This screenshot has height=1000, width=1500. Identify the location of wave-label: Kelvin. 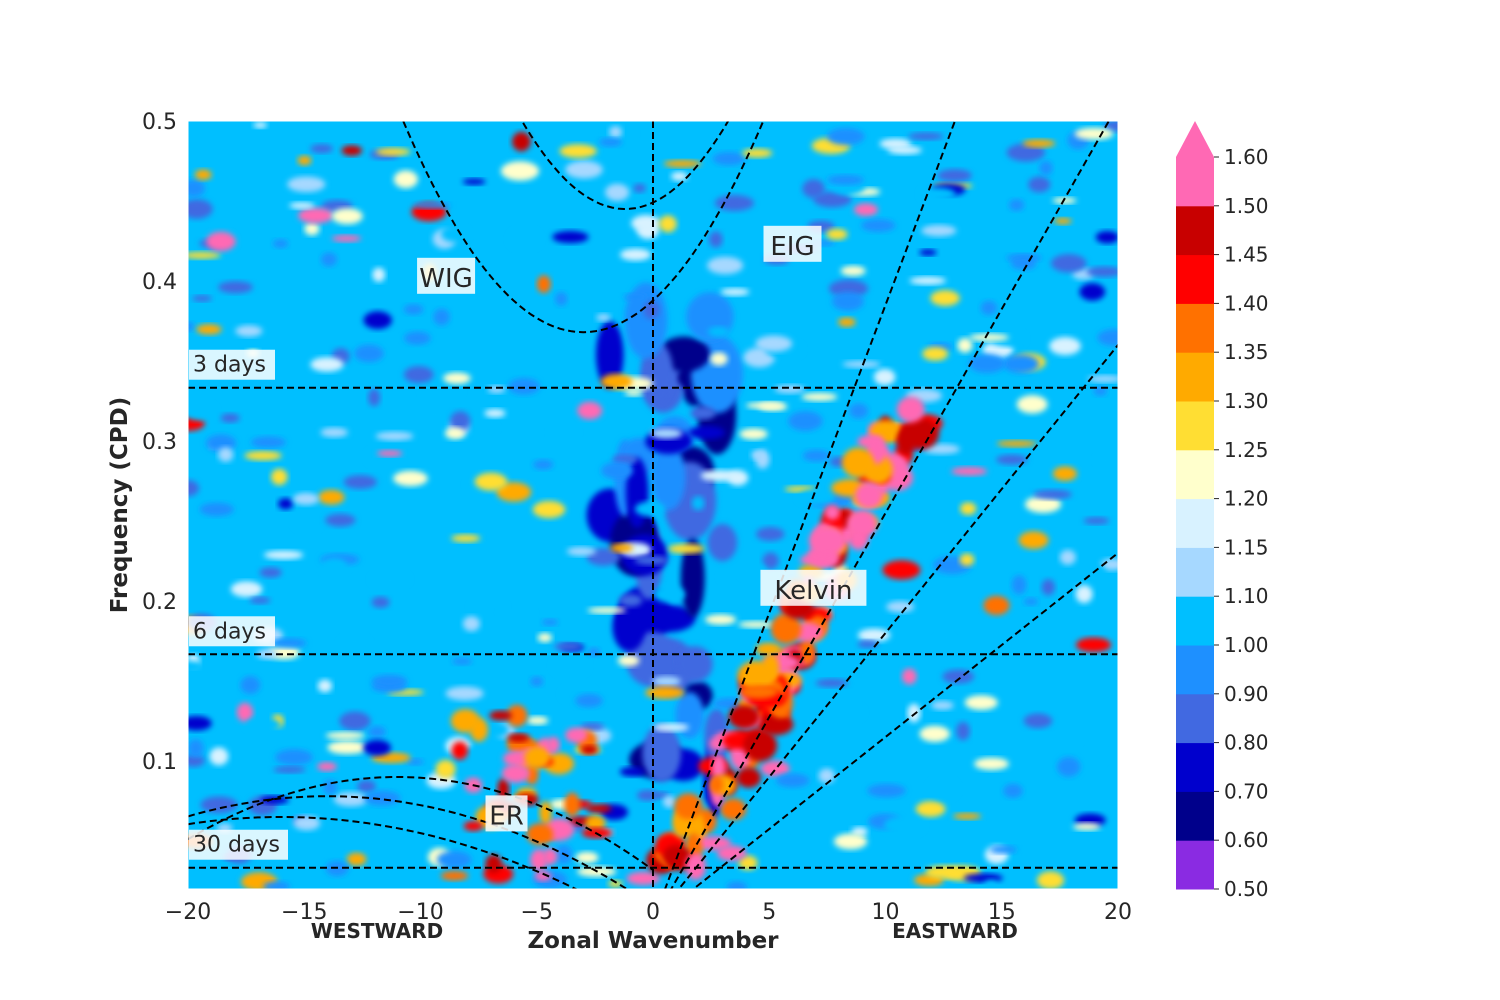
(813, 591).